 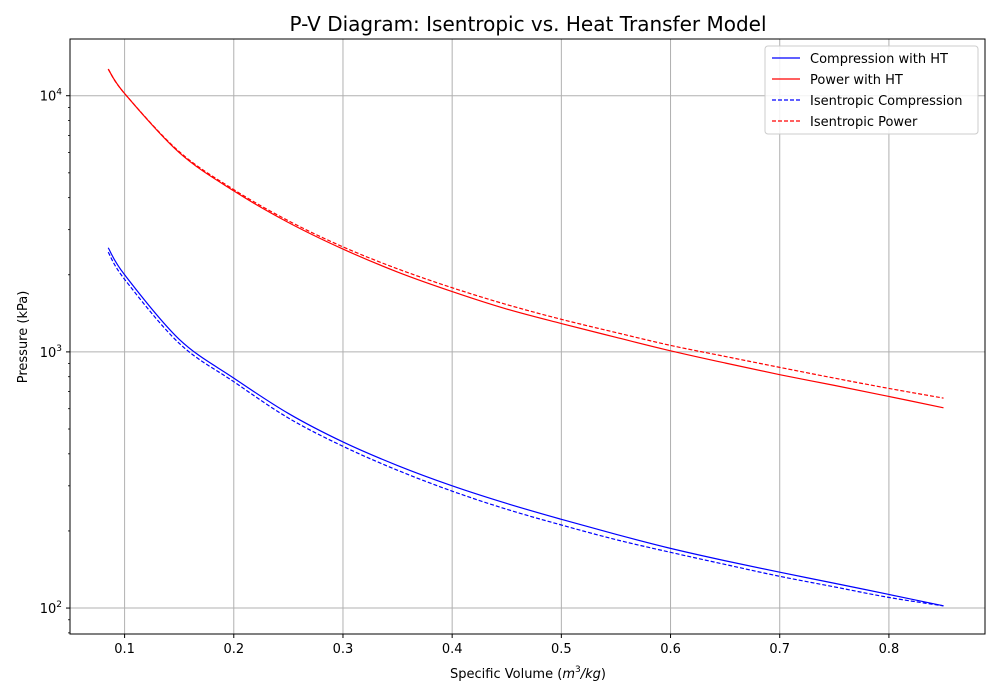 What do you see at coordinates (590, 674) in the screenshot?
I see `x-axis-label-unit-rest: /kg` at bounding box center [590, 674].